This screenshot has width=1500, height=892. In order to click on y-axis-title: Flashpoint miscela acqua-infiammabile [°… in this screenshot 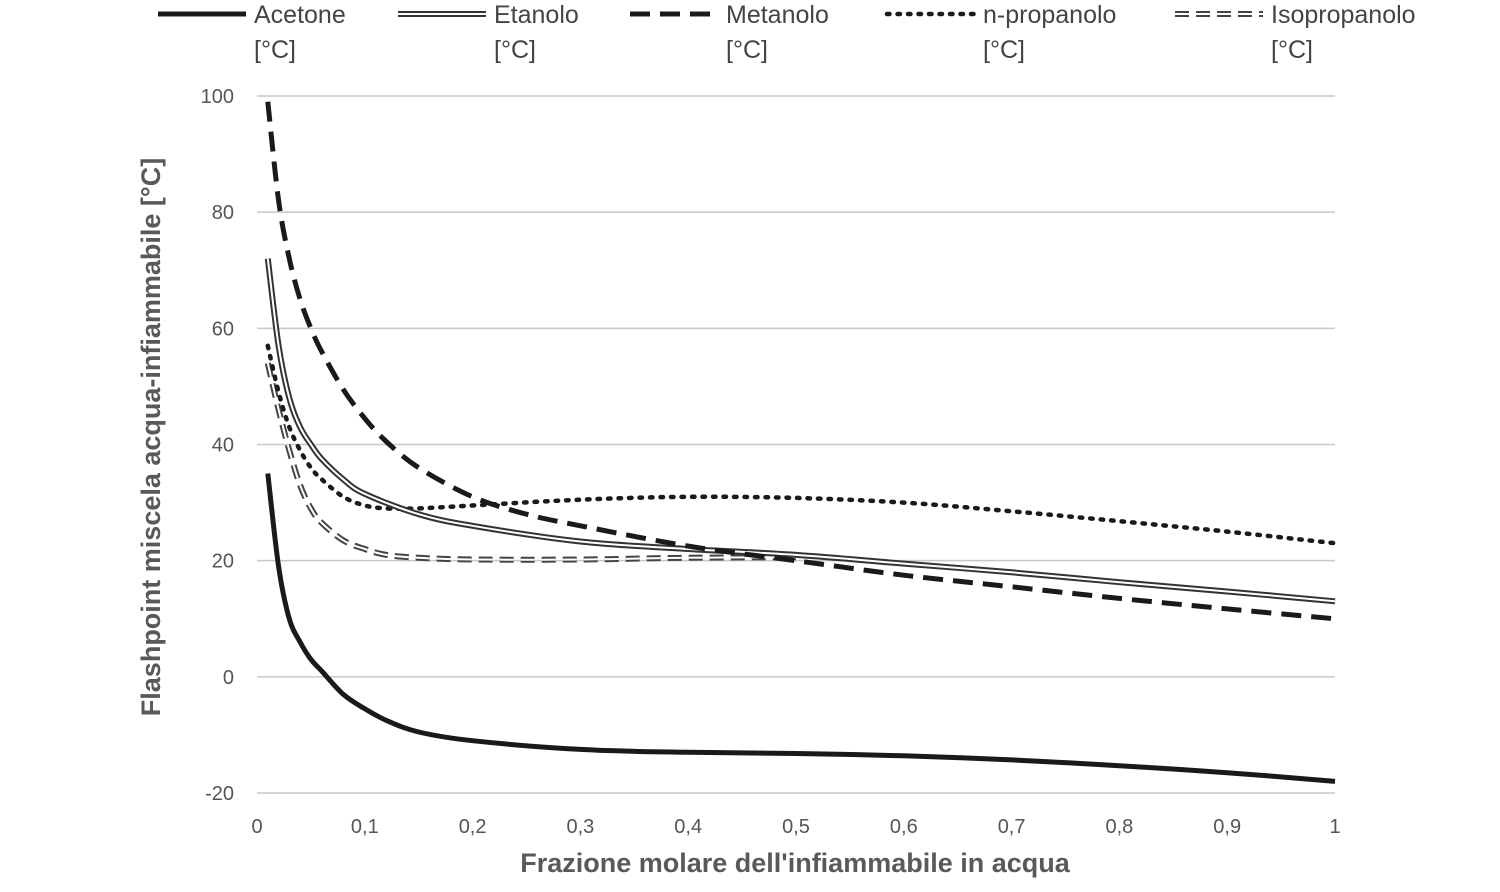, I will do `click(151, 437)`.